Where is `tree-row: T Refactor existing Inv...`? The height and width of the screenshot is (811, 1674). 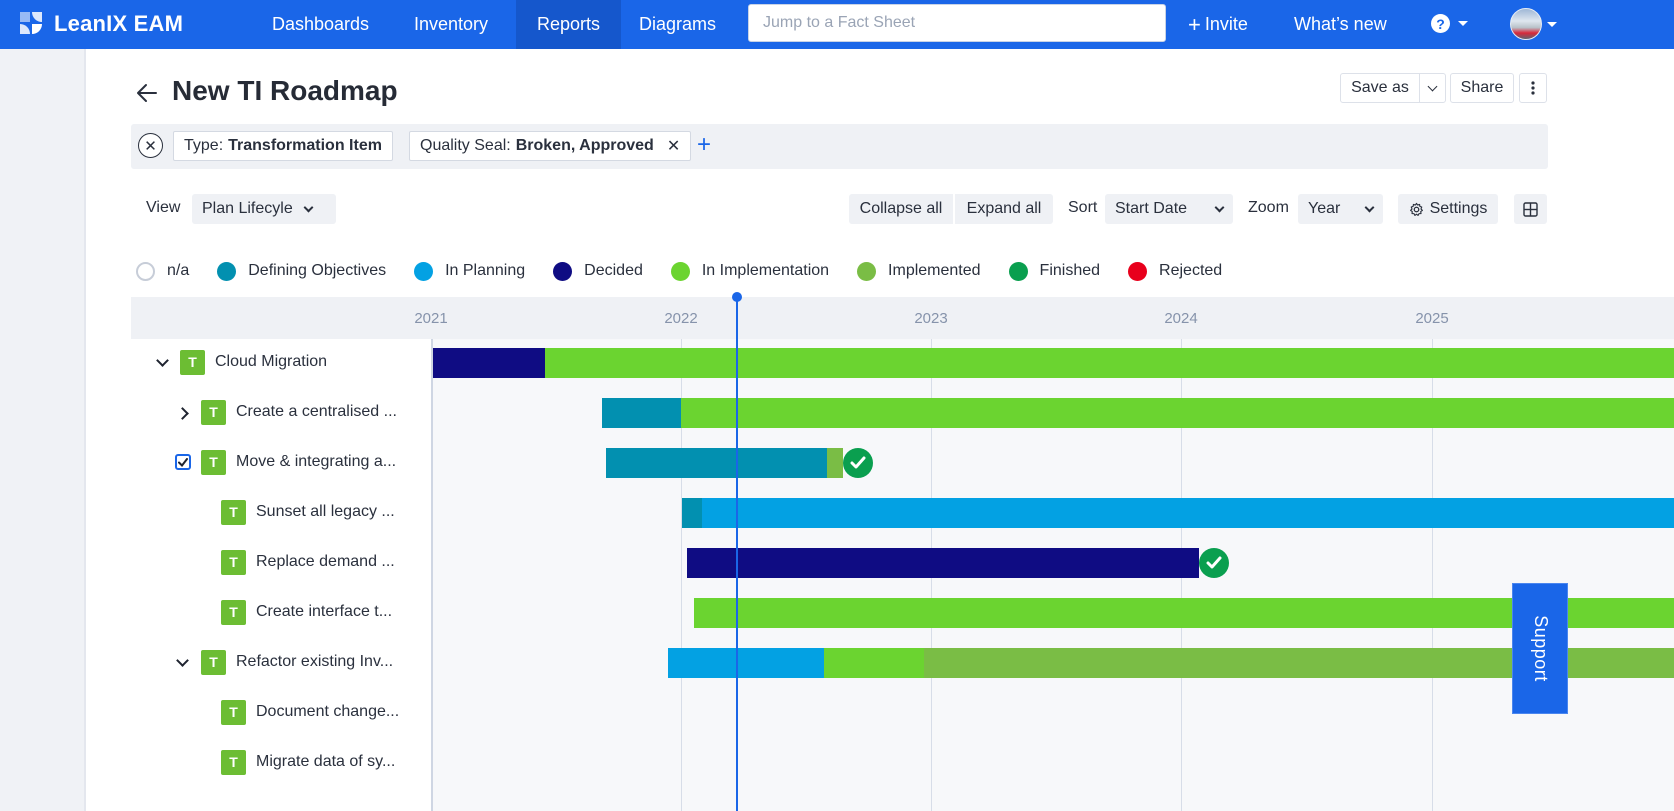 tree-row: T Refactor existing Inv... is located at coordinates (297, 662).